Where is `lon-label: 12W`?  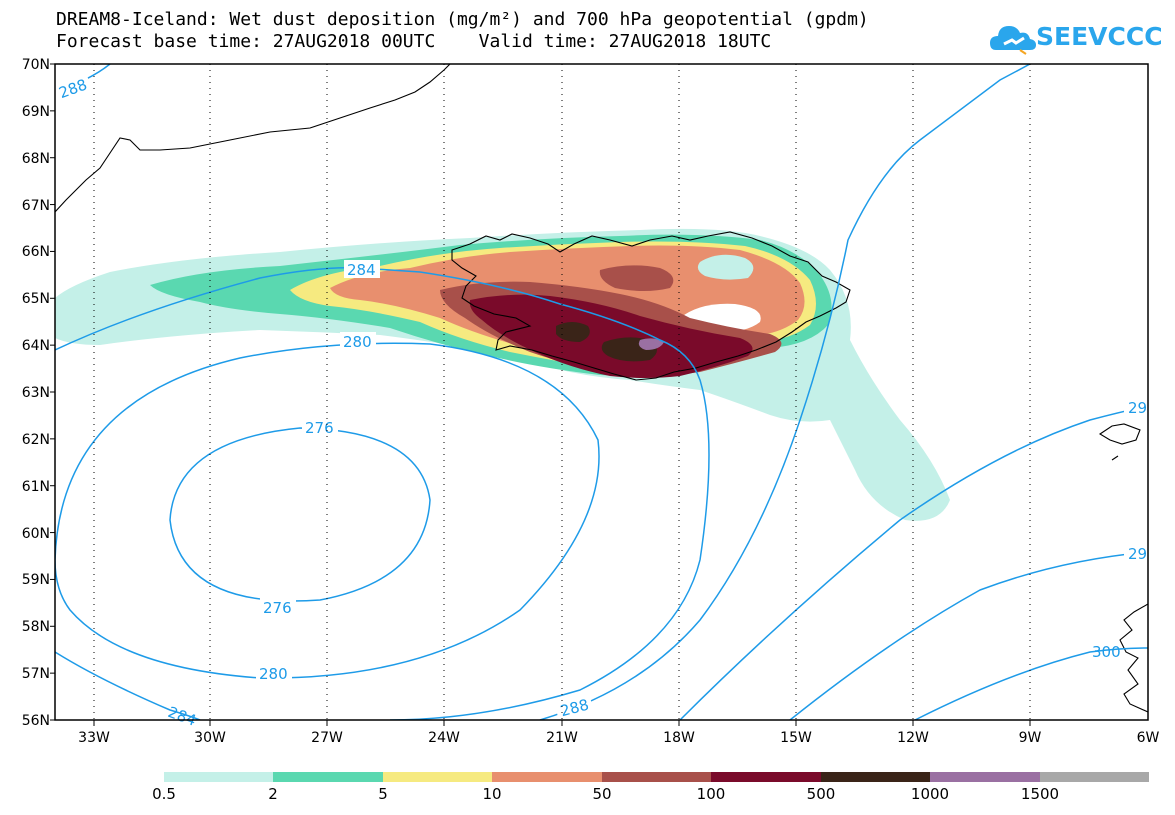
lon-label: 12W is located at coordinates (913, 738).